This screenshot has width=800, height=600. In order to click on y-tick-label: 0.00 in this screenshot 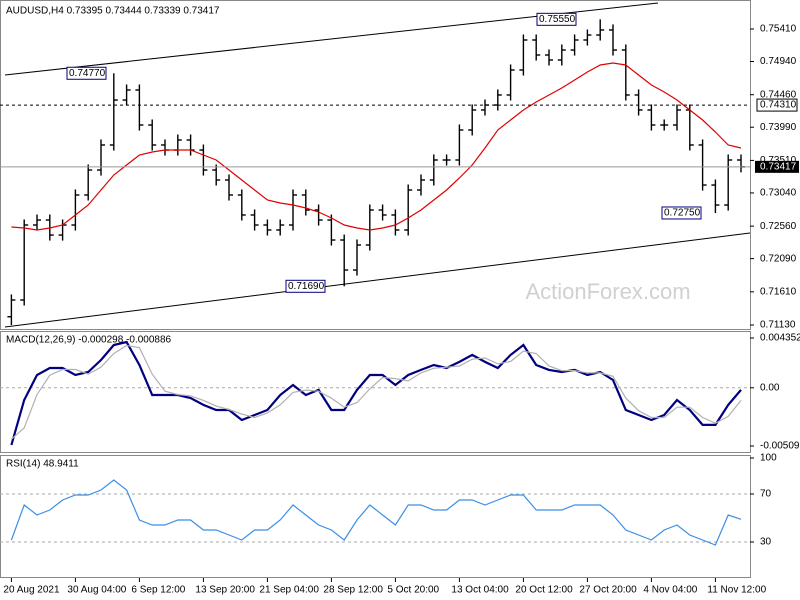, I will do `click(770, 387)`.